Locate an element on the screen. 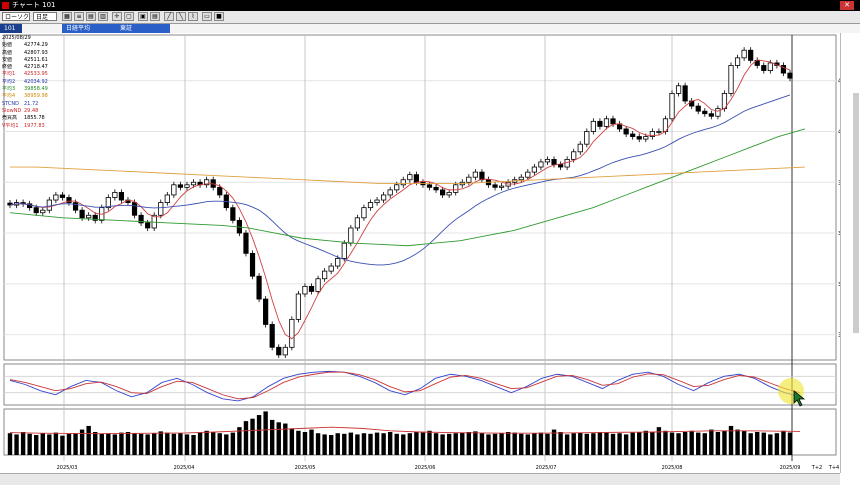 The image size is (860, 485). legend-label: 売買高 is located at coordinates (10, 118).